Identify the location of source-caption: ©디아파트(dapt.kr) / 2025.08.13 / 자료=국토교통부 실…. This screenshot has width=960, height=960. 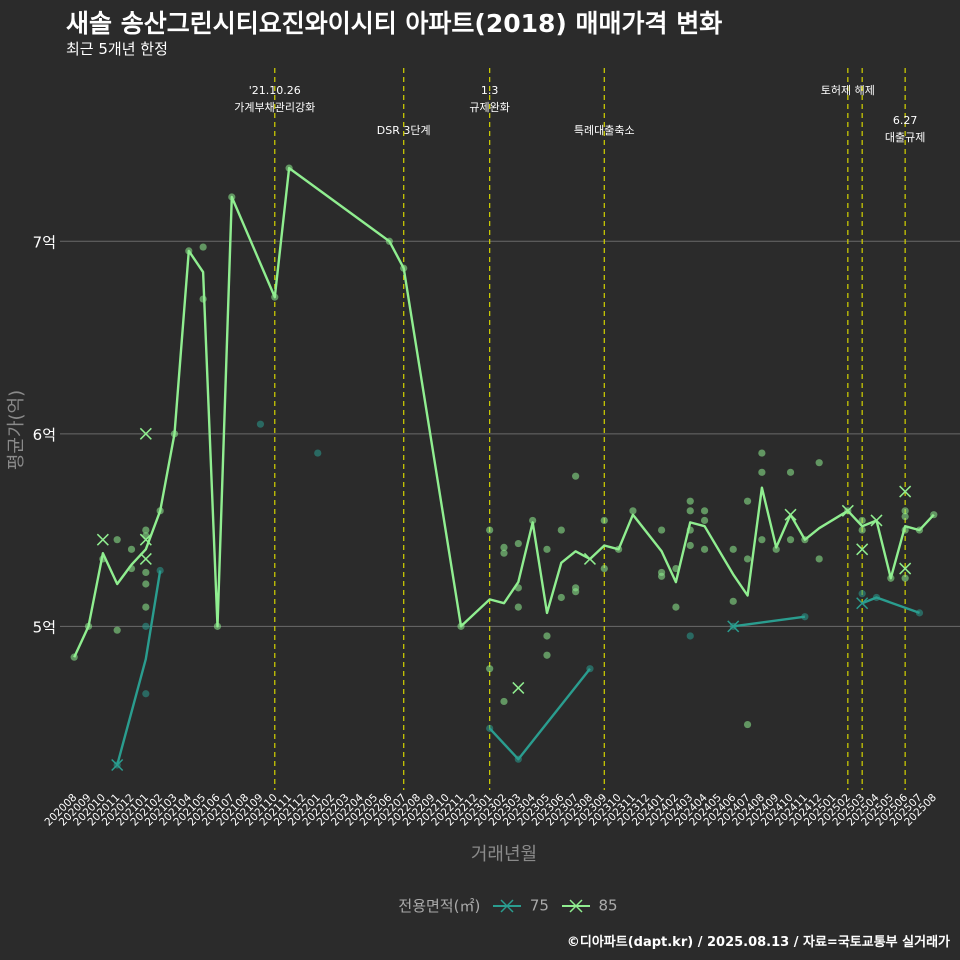
(758, 942).